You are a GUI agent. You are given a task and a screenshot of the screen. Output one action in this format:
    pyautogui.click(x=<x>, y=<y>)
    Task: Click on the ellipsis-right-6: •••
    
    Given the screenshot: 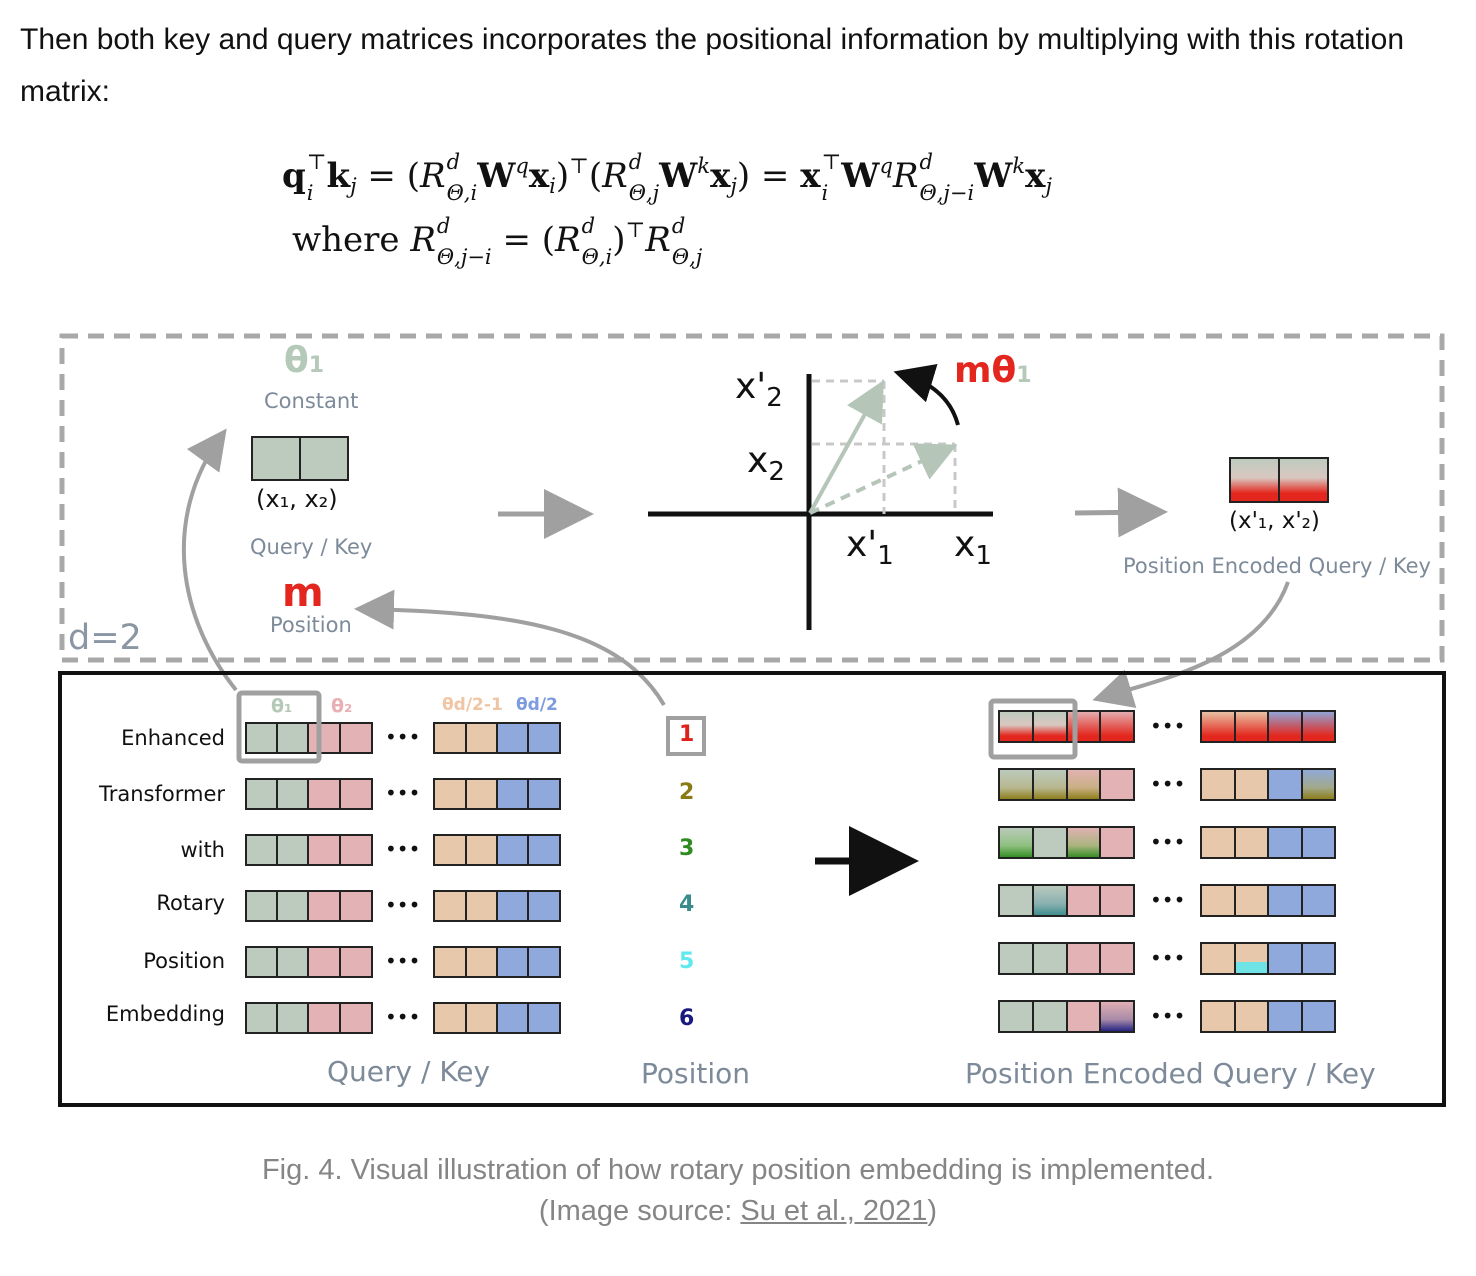 What is the action you would take?
    pyautogui.click(x=1168, y=1016)
    